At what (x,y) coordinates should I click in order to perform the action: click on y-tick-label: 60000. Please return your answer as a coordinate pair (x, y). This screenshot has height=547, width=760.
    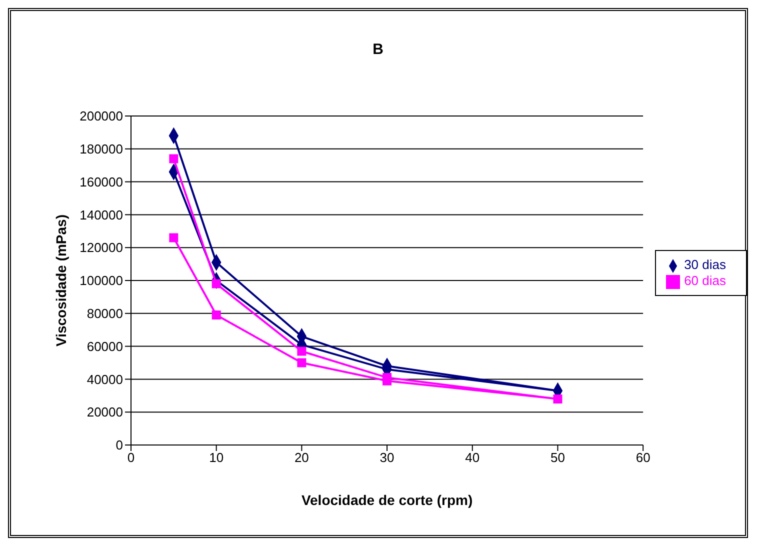
    Looking at the image, I should click on (104, 346).